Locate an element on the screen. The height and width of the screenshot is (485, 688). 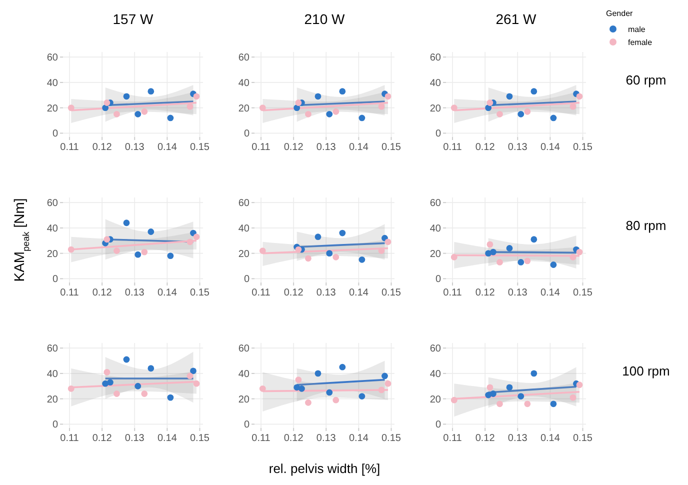
y2-axis-title: 60 rpm is located at coordinates (646, 80).